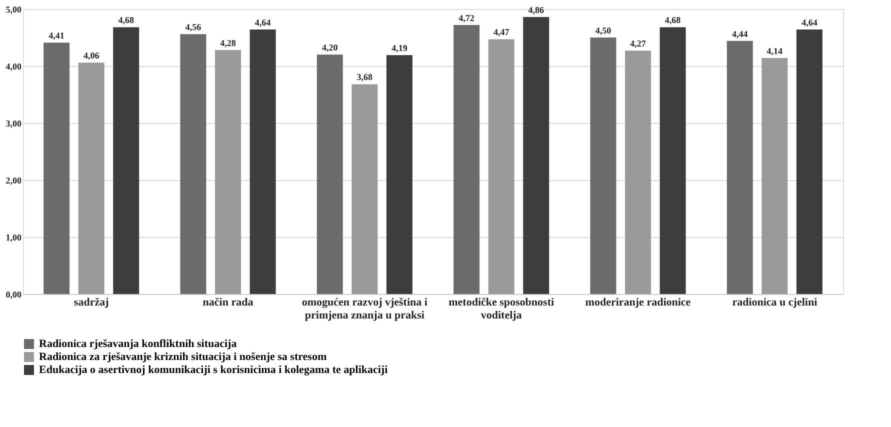 The image size is (891, 427). What do you see at coordinates (330, 47) in the screenshot?
I see `data-label: 4,20` at bounding box center [330, 47].